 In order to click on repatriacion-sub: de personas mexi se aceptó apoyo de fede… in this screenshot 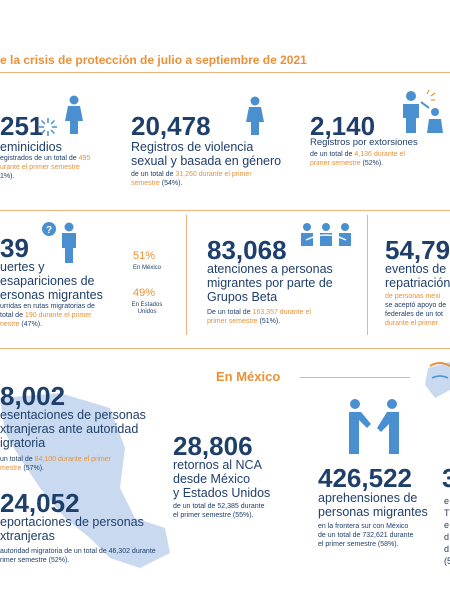, I will do `click(416, 310)`.